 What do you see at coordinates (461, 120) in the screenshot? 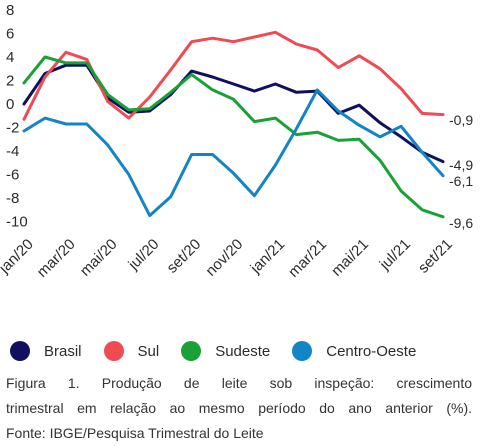
I see `end-value-label: -0,9` at bounding box center [461, 120].